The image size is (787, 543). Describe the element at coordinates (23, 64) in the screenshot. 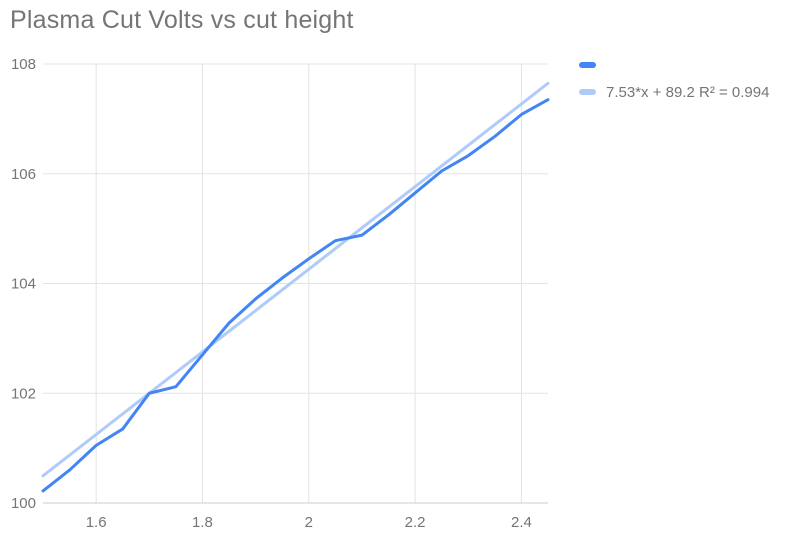

I see `y-tick-label: 108` at that location.